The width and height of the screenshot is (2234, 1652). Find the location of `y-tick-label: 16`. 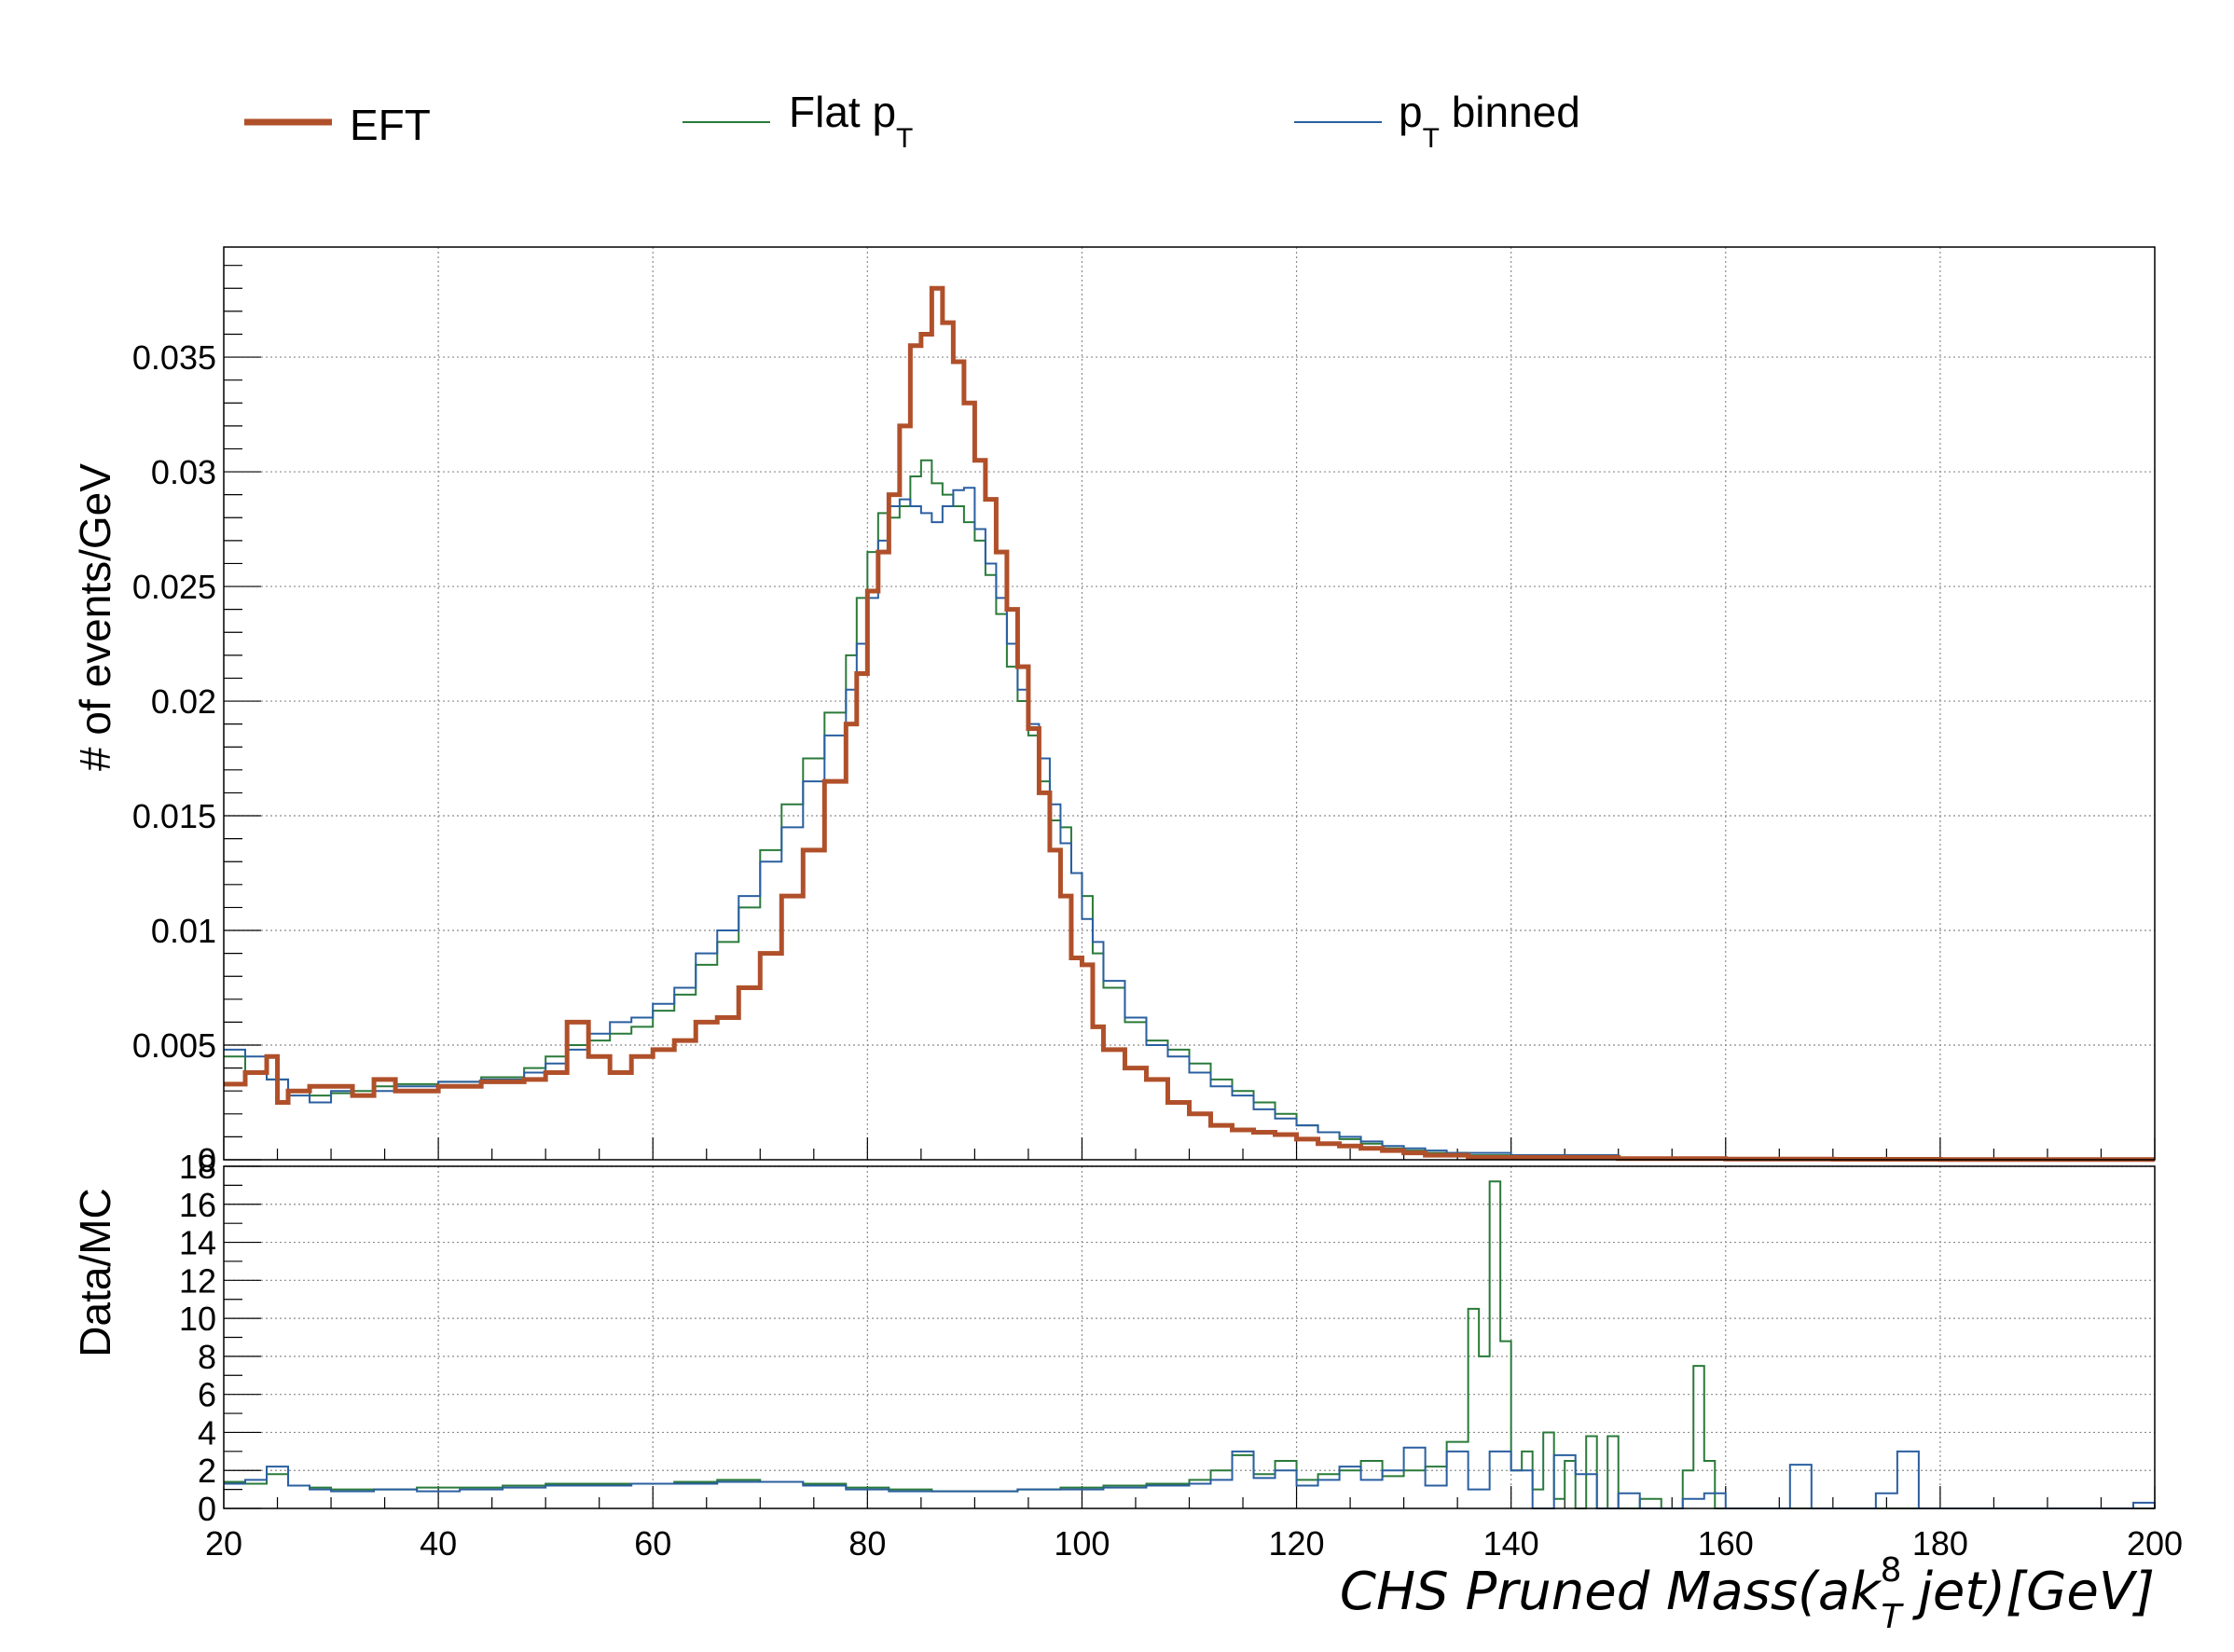

y-tick-label: 16 is located at coordinates (198, 1205).